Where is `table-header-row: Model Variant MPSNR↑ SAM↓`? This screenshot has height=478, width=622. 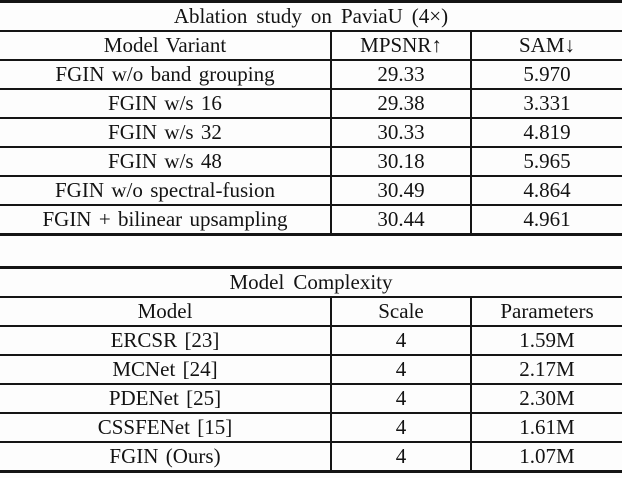 table-header-row: Model Variant MPSNR↑ SAM↓ is located at coordinates (311, 45).